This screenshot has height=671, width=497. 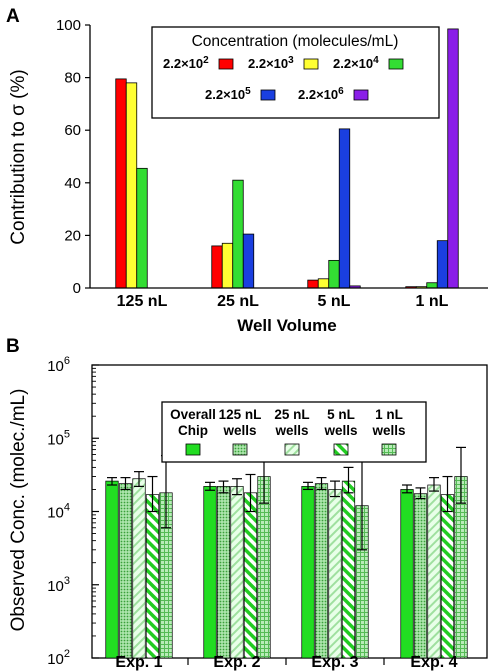 I want to click on panel-b-legend-label-1: Chip, so click(x=193, y=430).